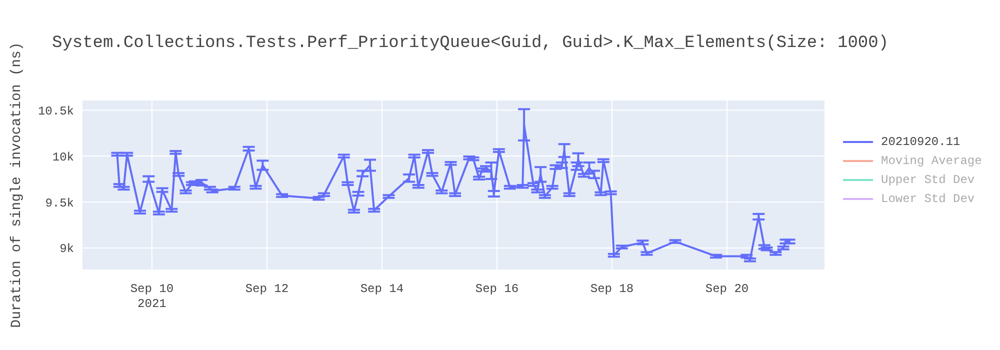 This screenshot has height=350, width=1000. I want to click on legend-label: Lower Std Dev, so click(928, 199).